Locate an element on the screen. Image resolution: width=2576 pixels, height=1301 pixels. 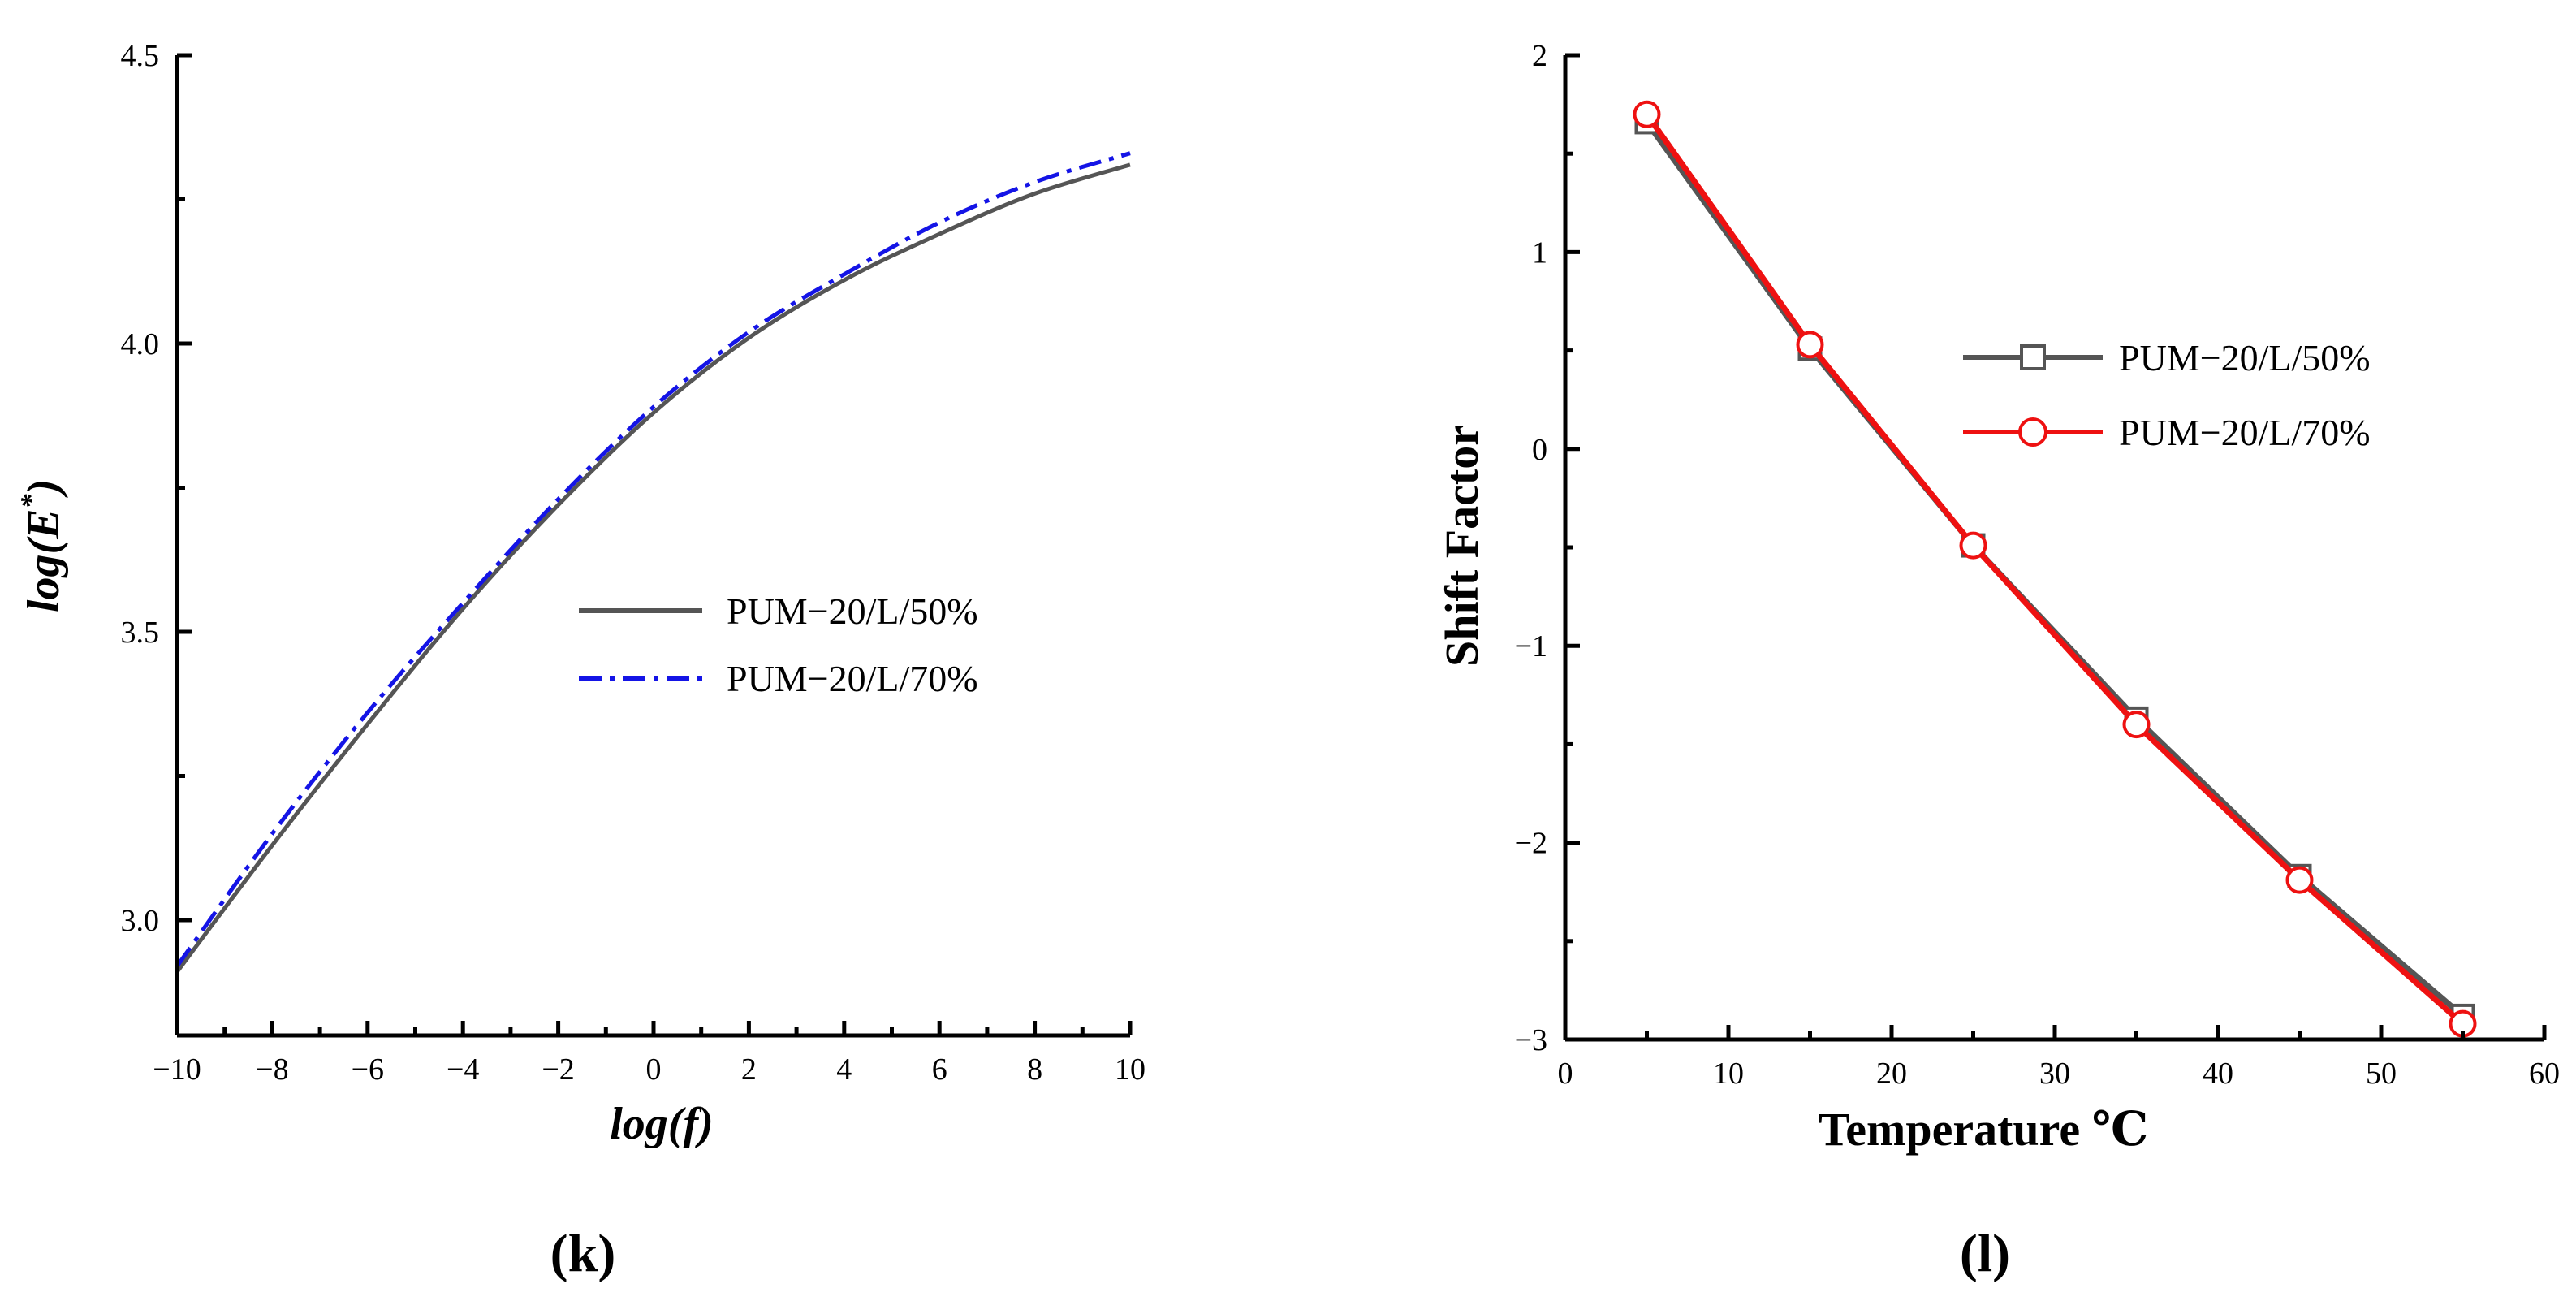
k-y-tick-label: 3.0 is located at coordinates (140, 921).